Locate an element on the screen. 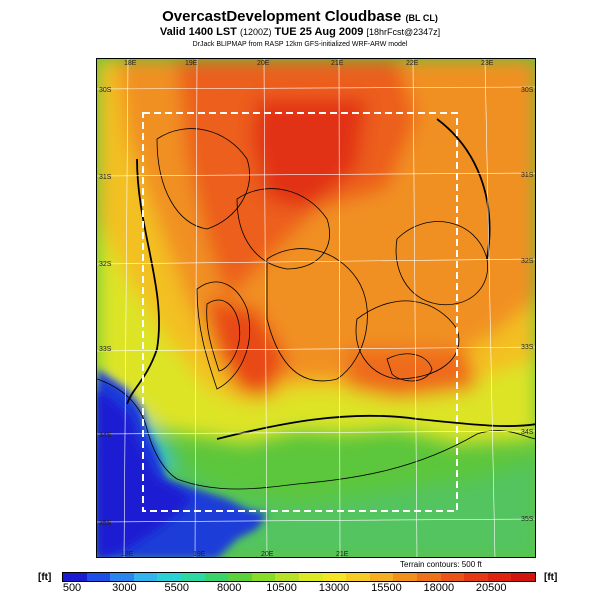 This screenshot has width=600, height=600. colorbar-unit-right: [ft] is located at coordinates (551, 577).